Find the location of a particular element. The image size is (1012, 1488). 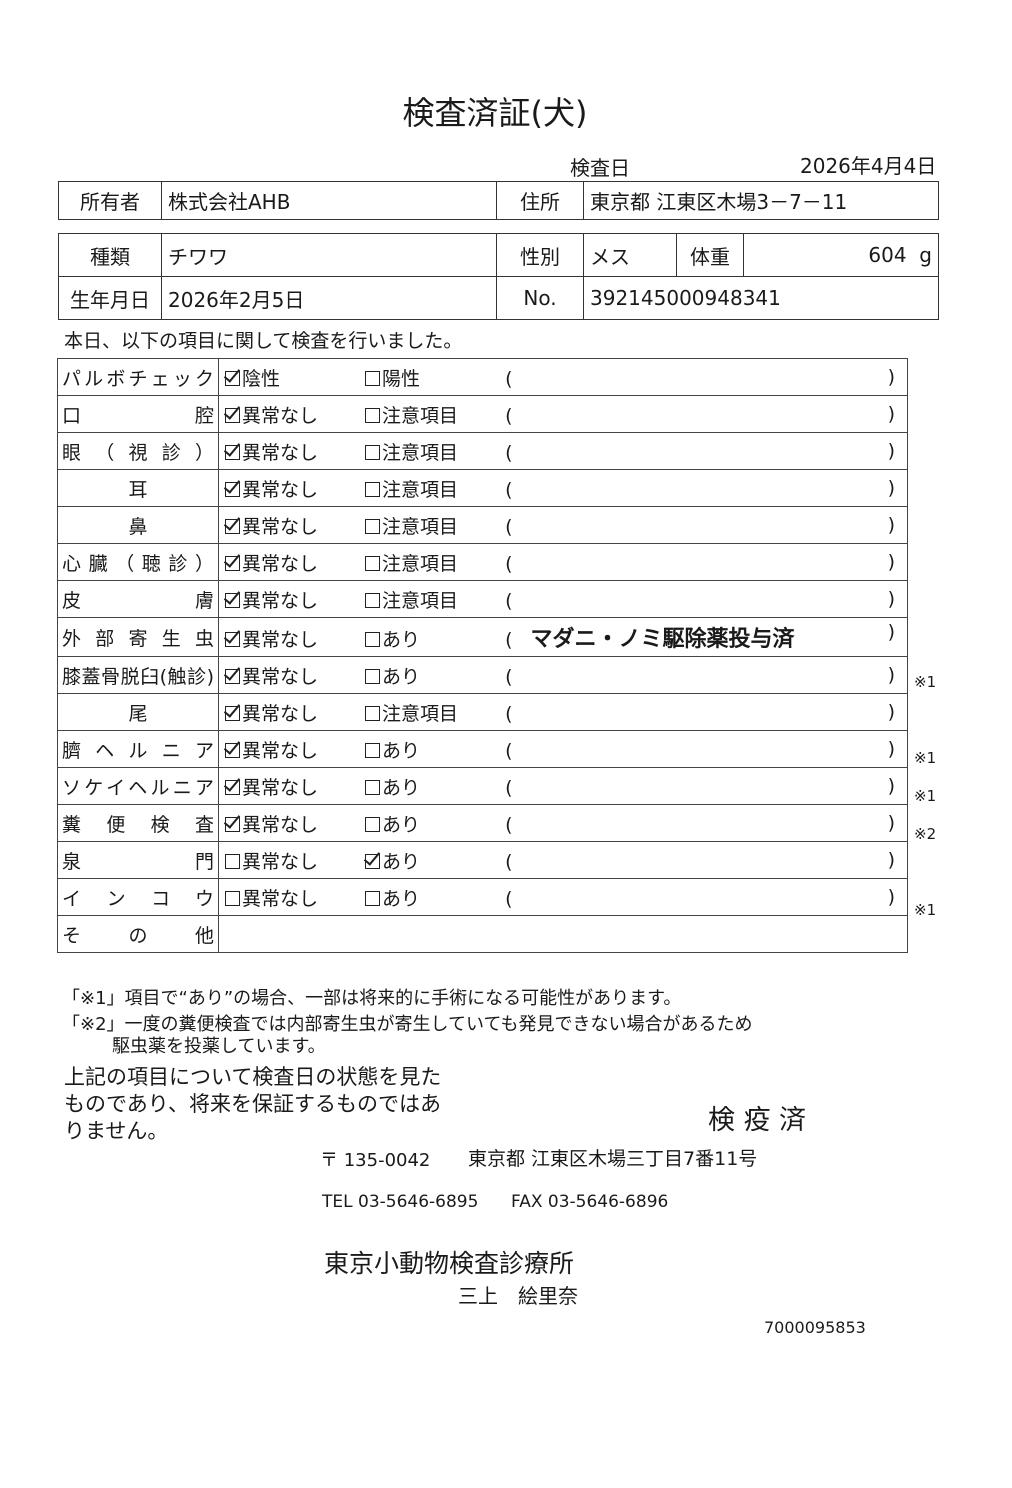

inspection-row: 皮膚 異常なし 注意項目 () is located at coordinates (482, 599).